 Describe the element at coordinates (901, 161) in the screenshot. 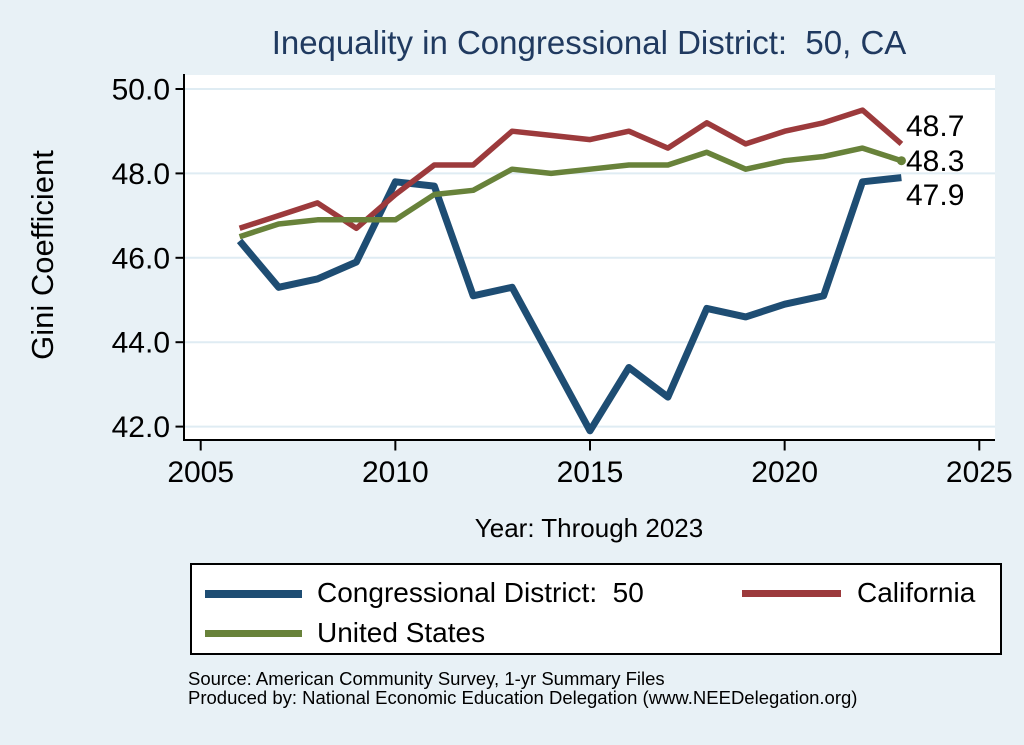

I see `end-marker-united-states` at that location.